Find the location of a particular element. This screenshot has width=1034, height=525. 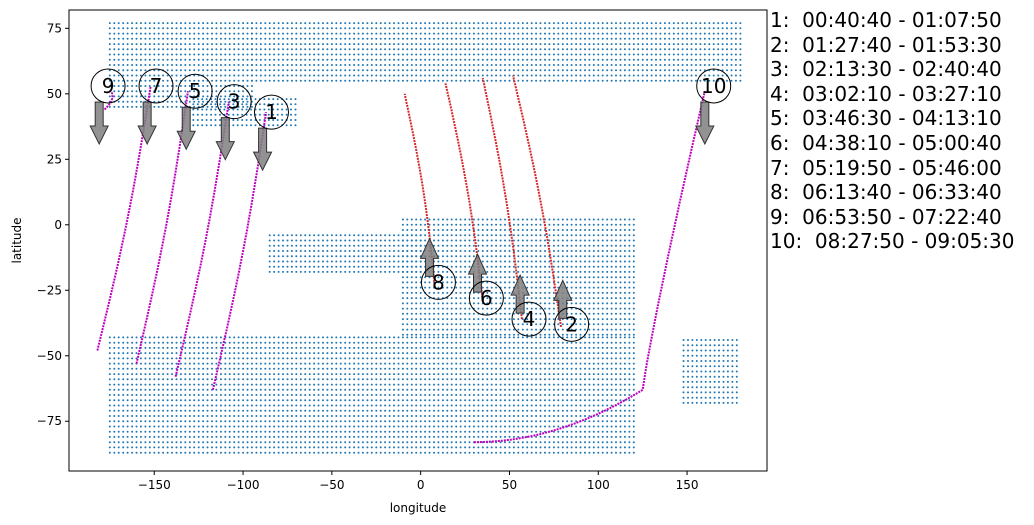

y-axis-label: latitude is located at coordinates (17, 240).